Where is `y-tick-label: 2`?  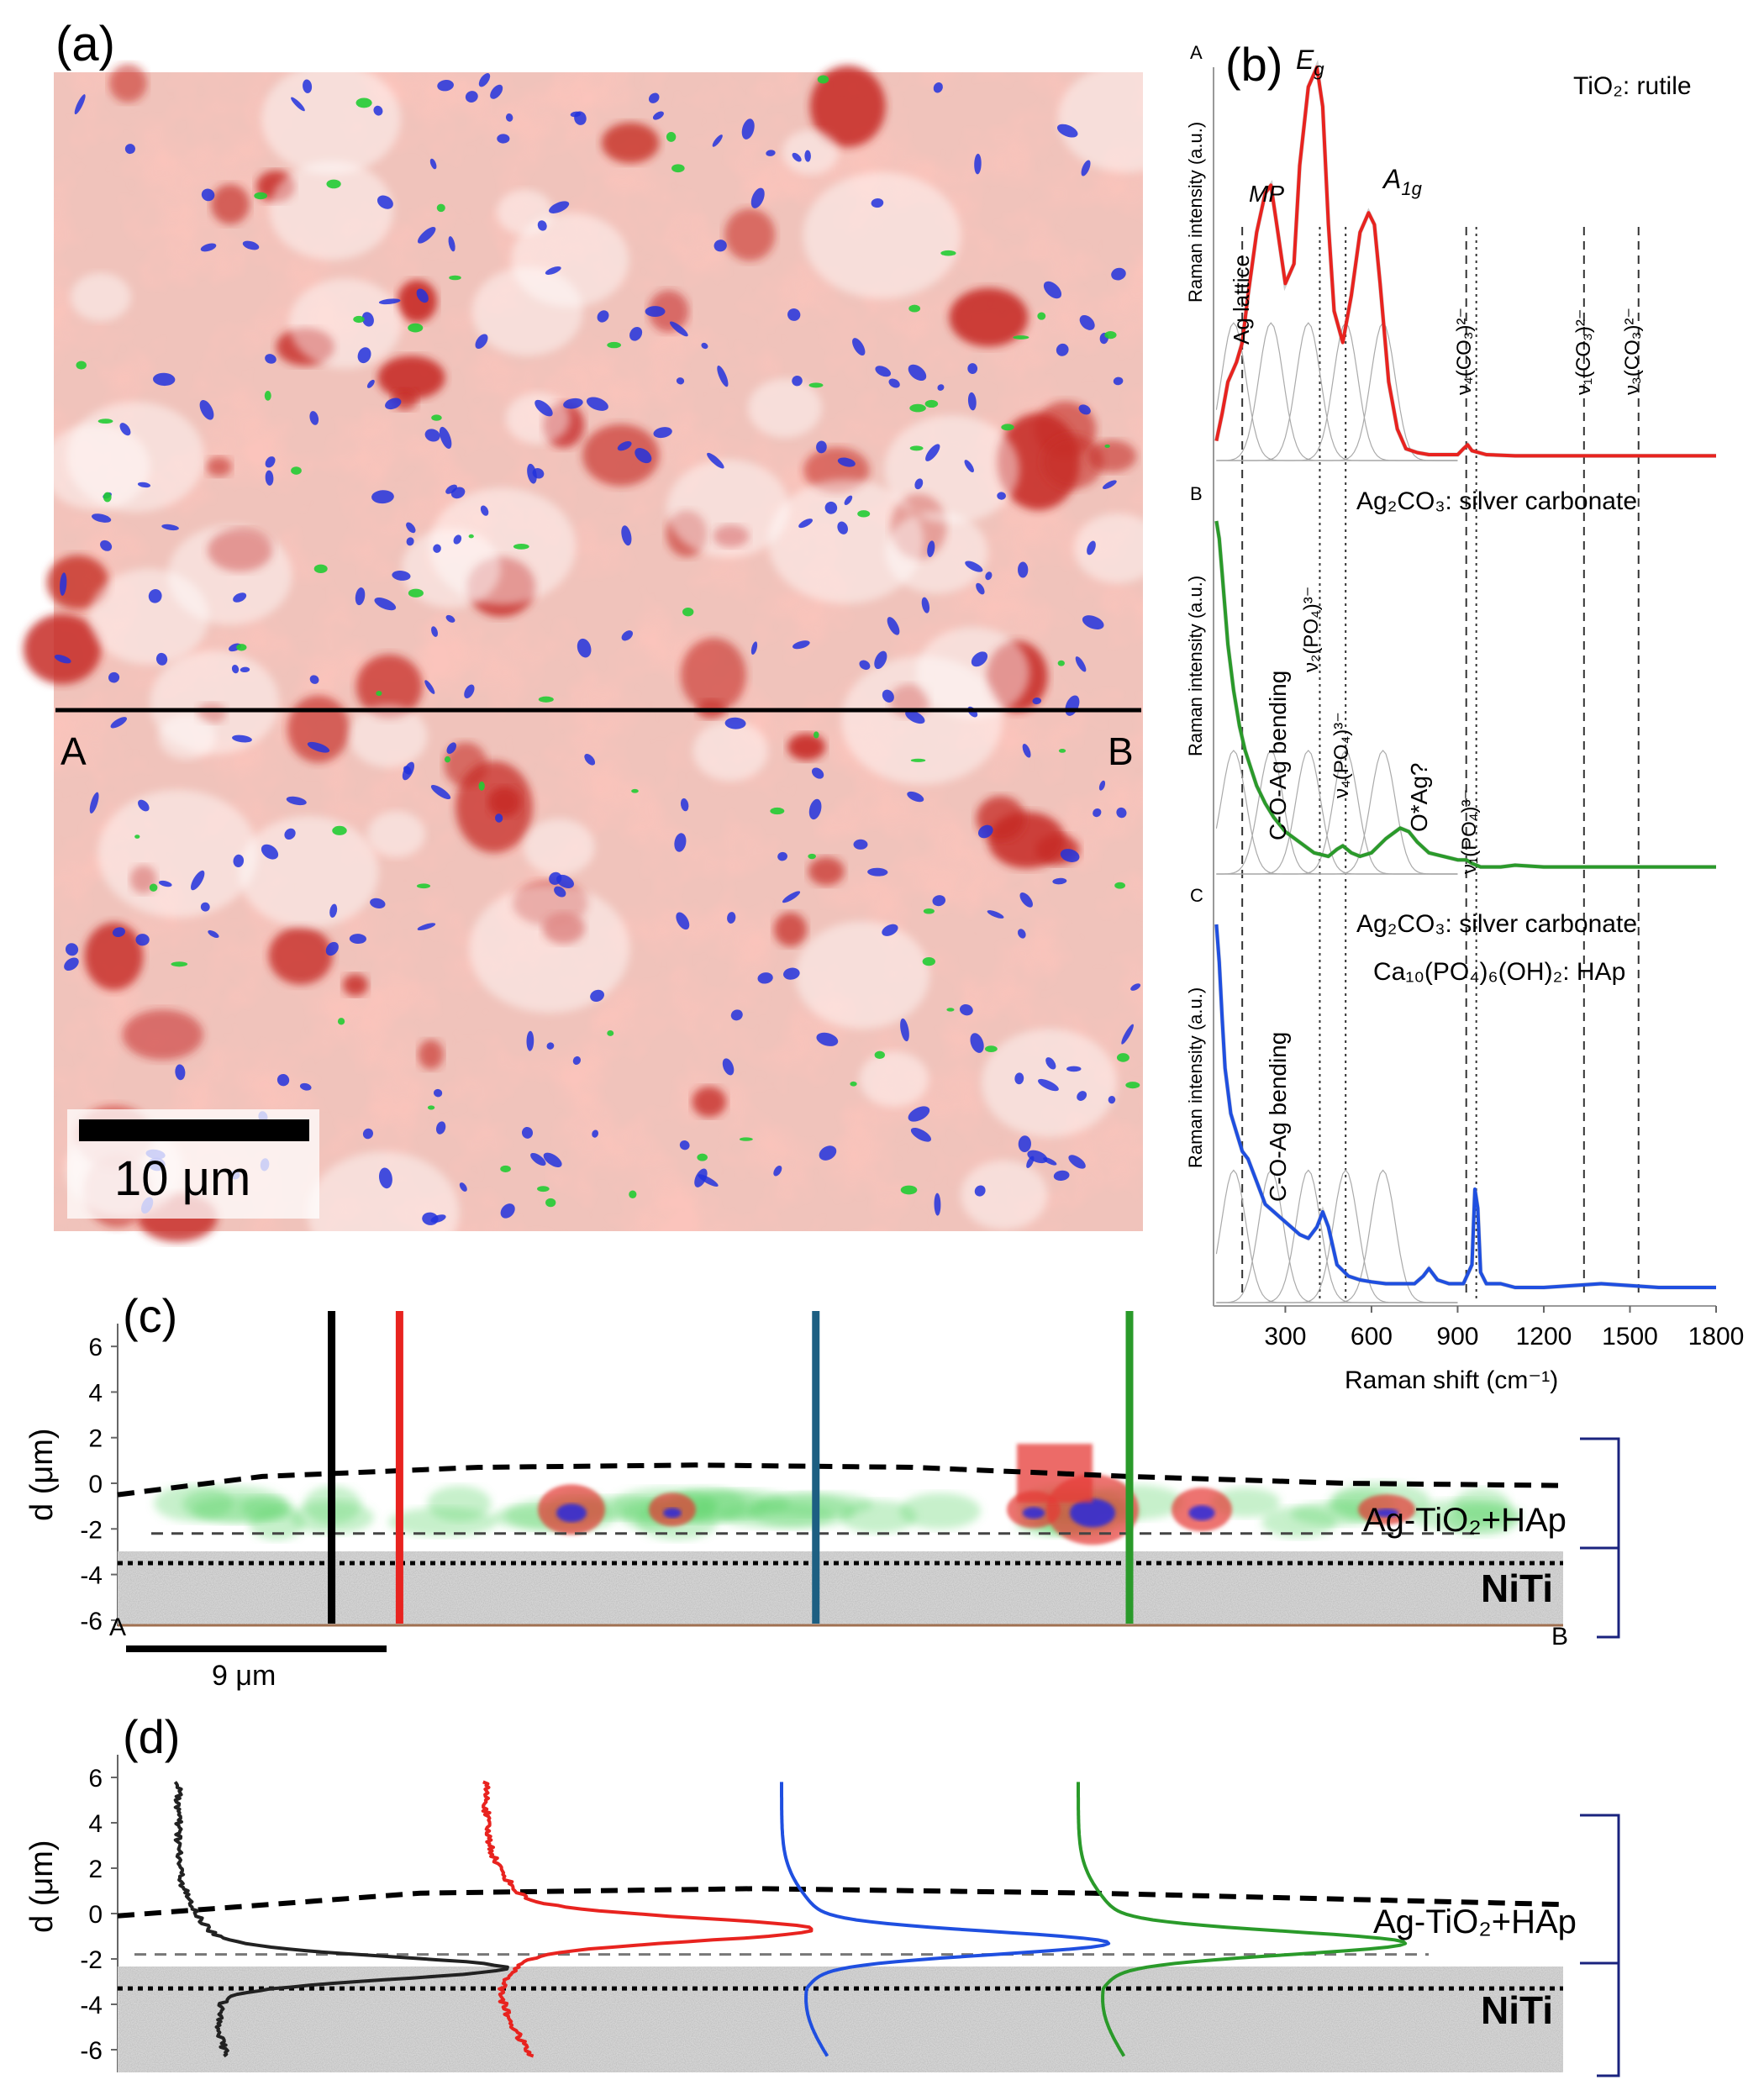
y-tick-label: 2 is located at coordinates (95, 1439).